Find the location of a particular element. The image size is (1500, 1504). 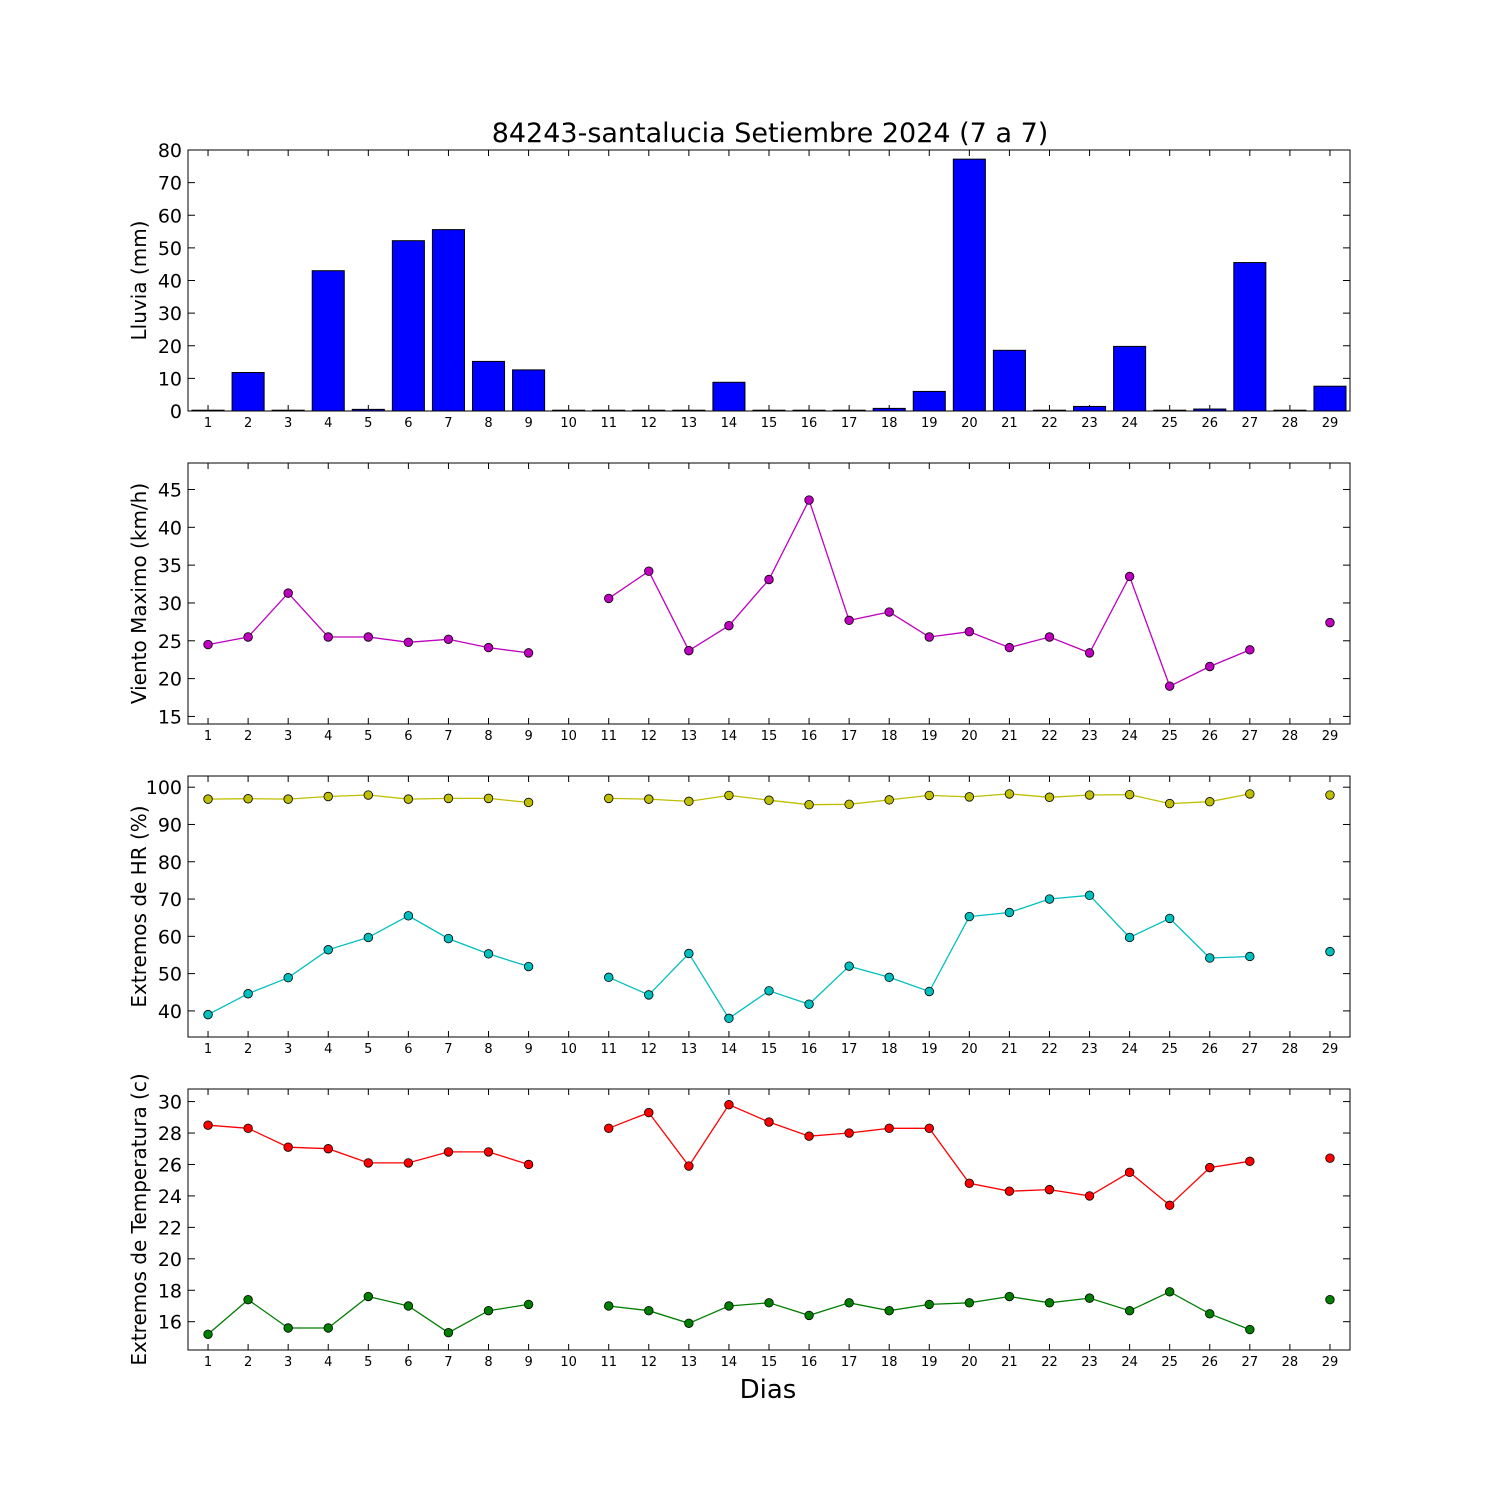

x-tick-label: 17 is located at coordinates (849, 1049).